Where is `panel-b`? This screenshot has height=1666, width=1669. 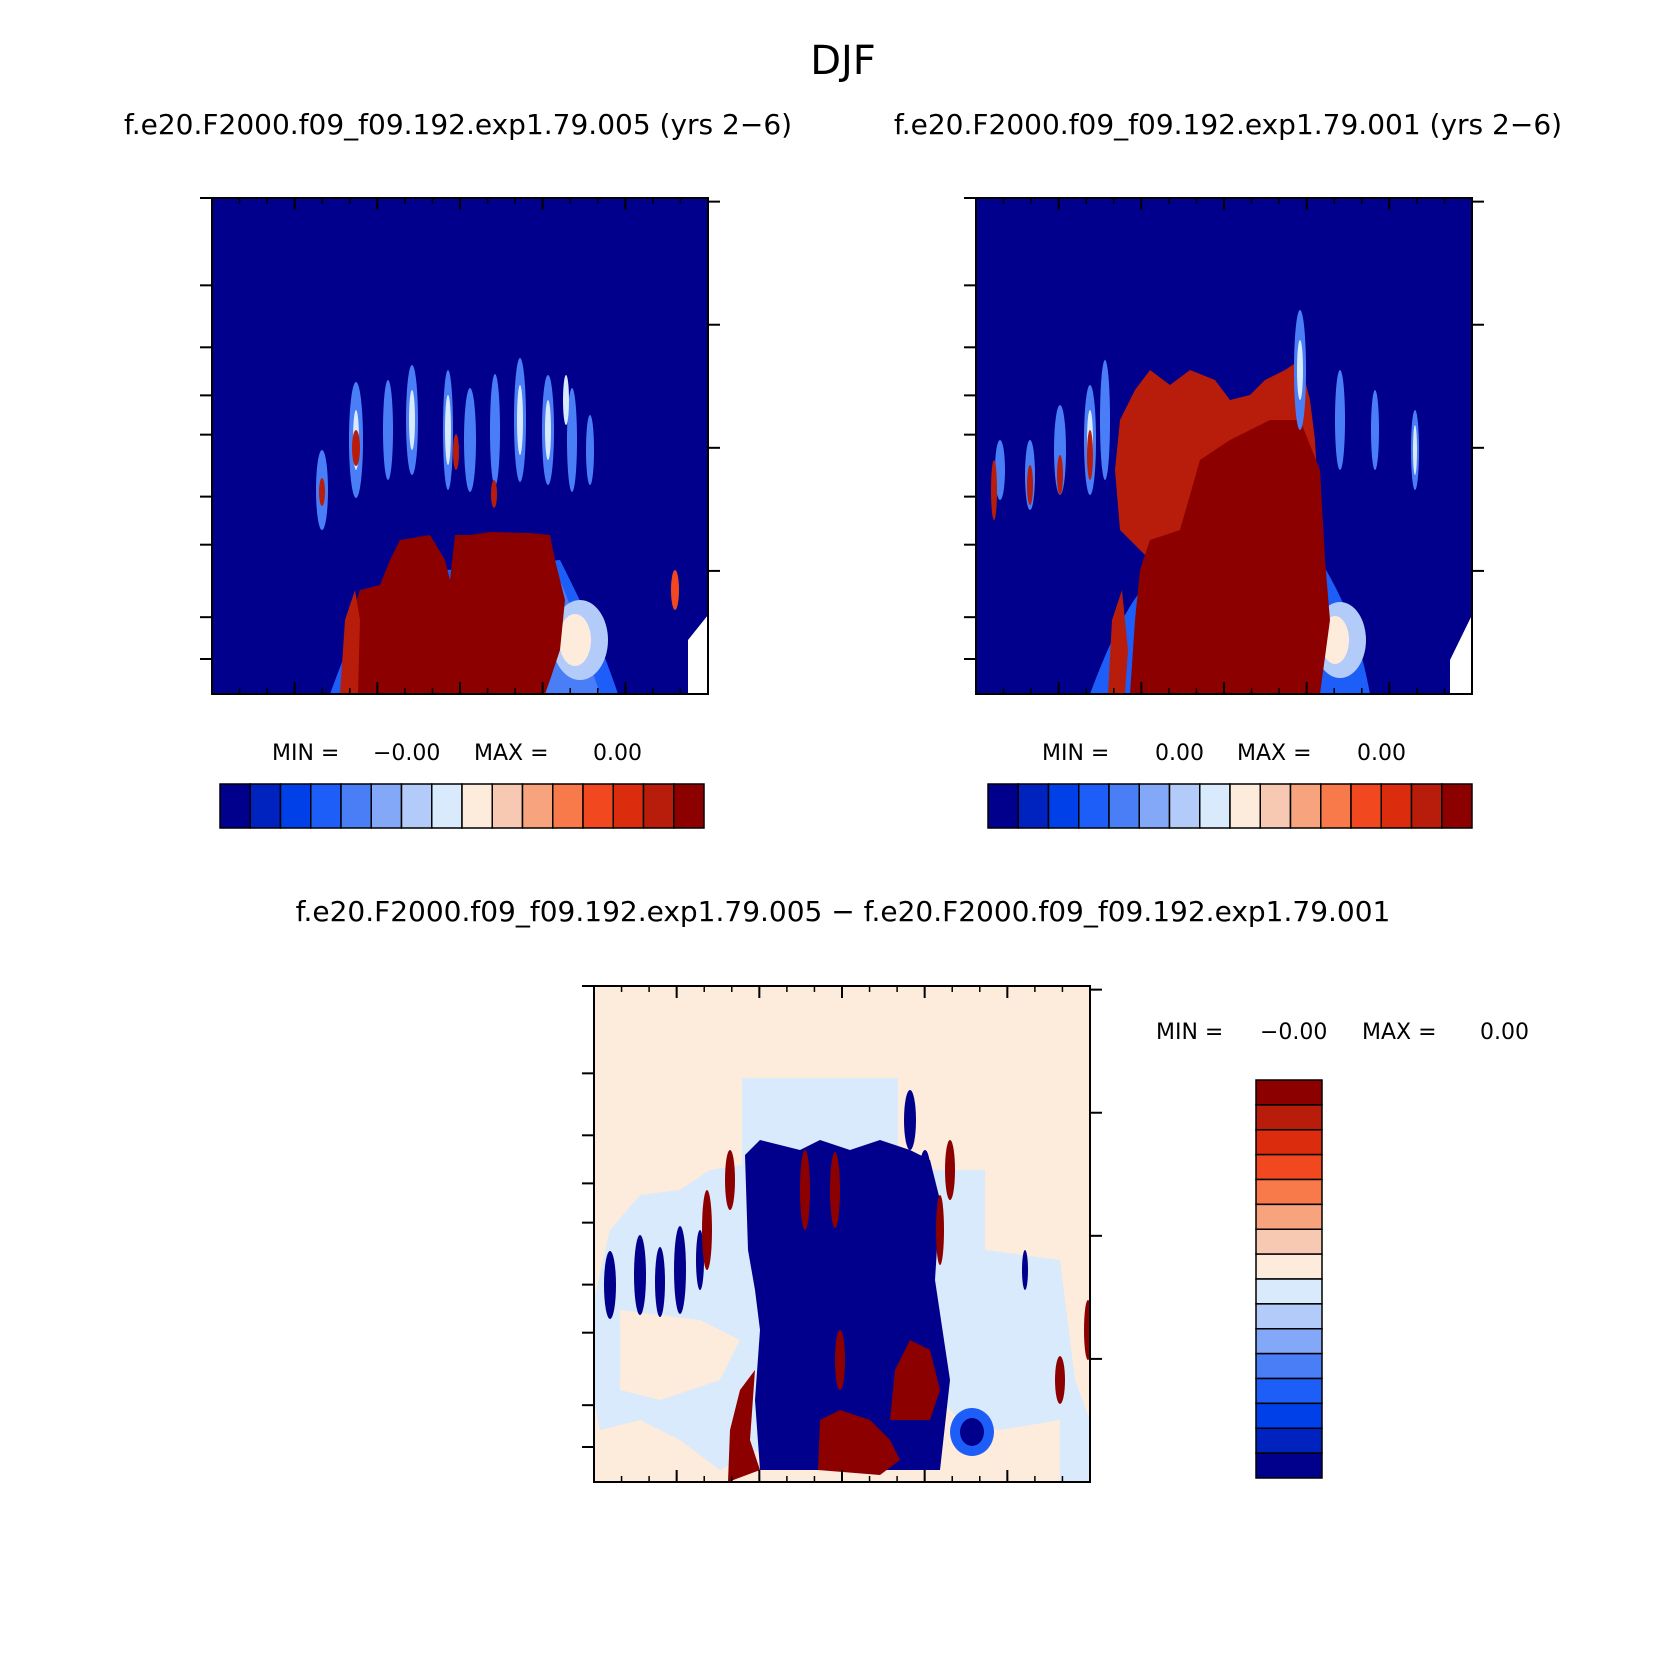
panel-b is located at coordinates (1224, 446).